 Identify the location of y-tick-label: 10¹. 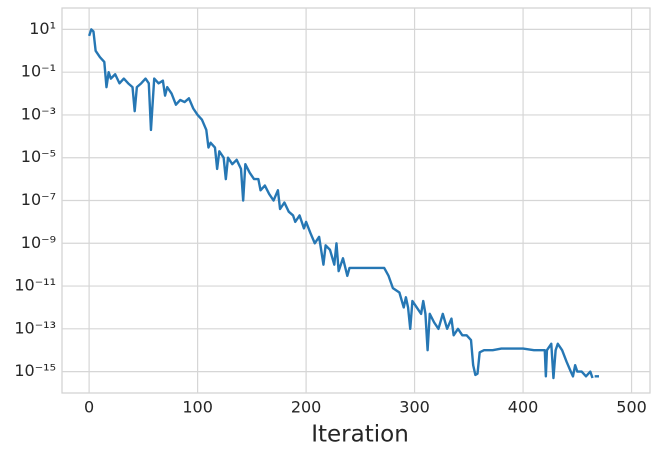
(42, 28).